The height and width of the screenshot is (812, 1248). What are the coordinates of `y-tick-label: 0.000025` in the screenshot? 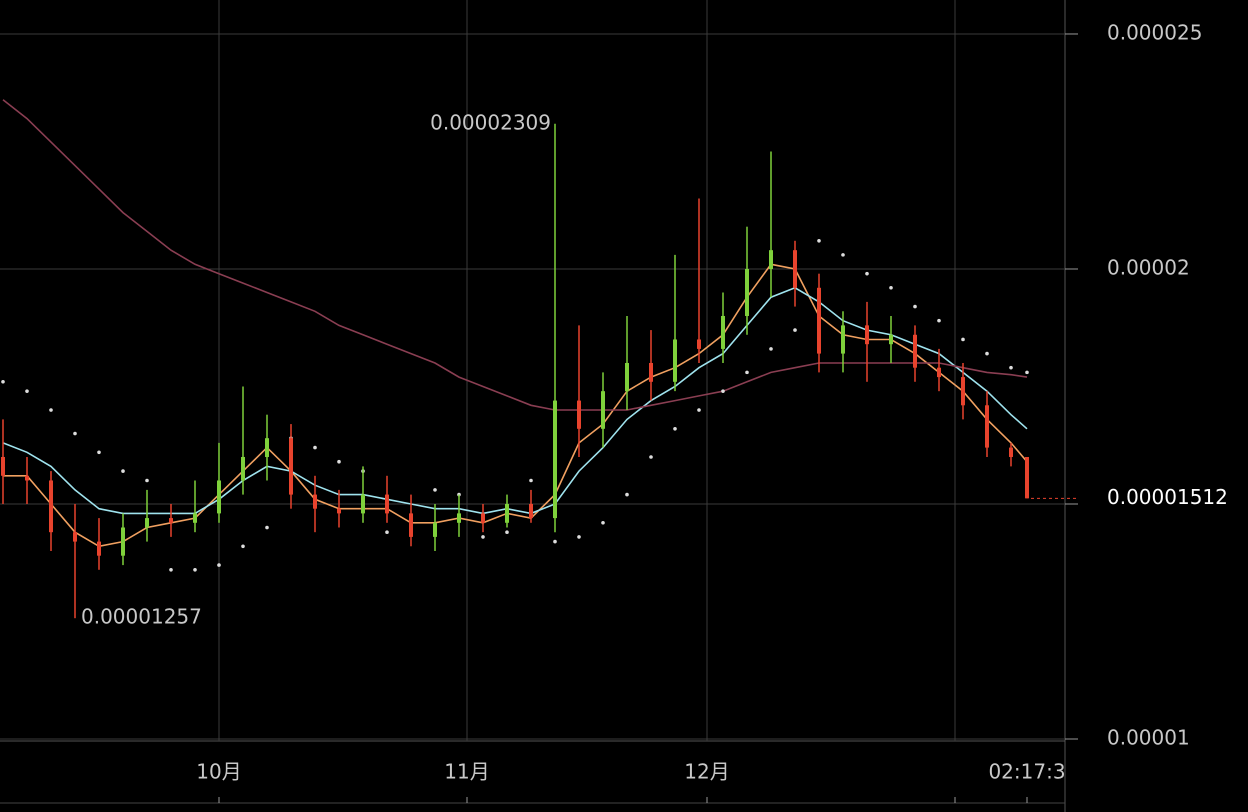 It's located at (1154, 32).